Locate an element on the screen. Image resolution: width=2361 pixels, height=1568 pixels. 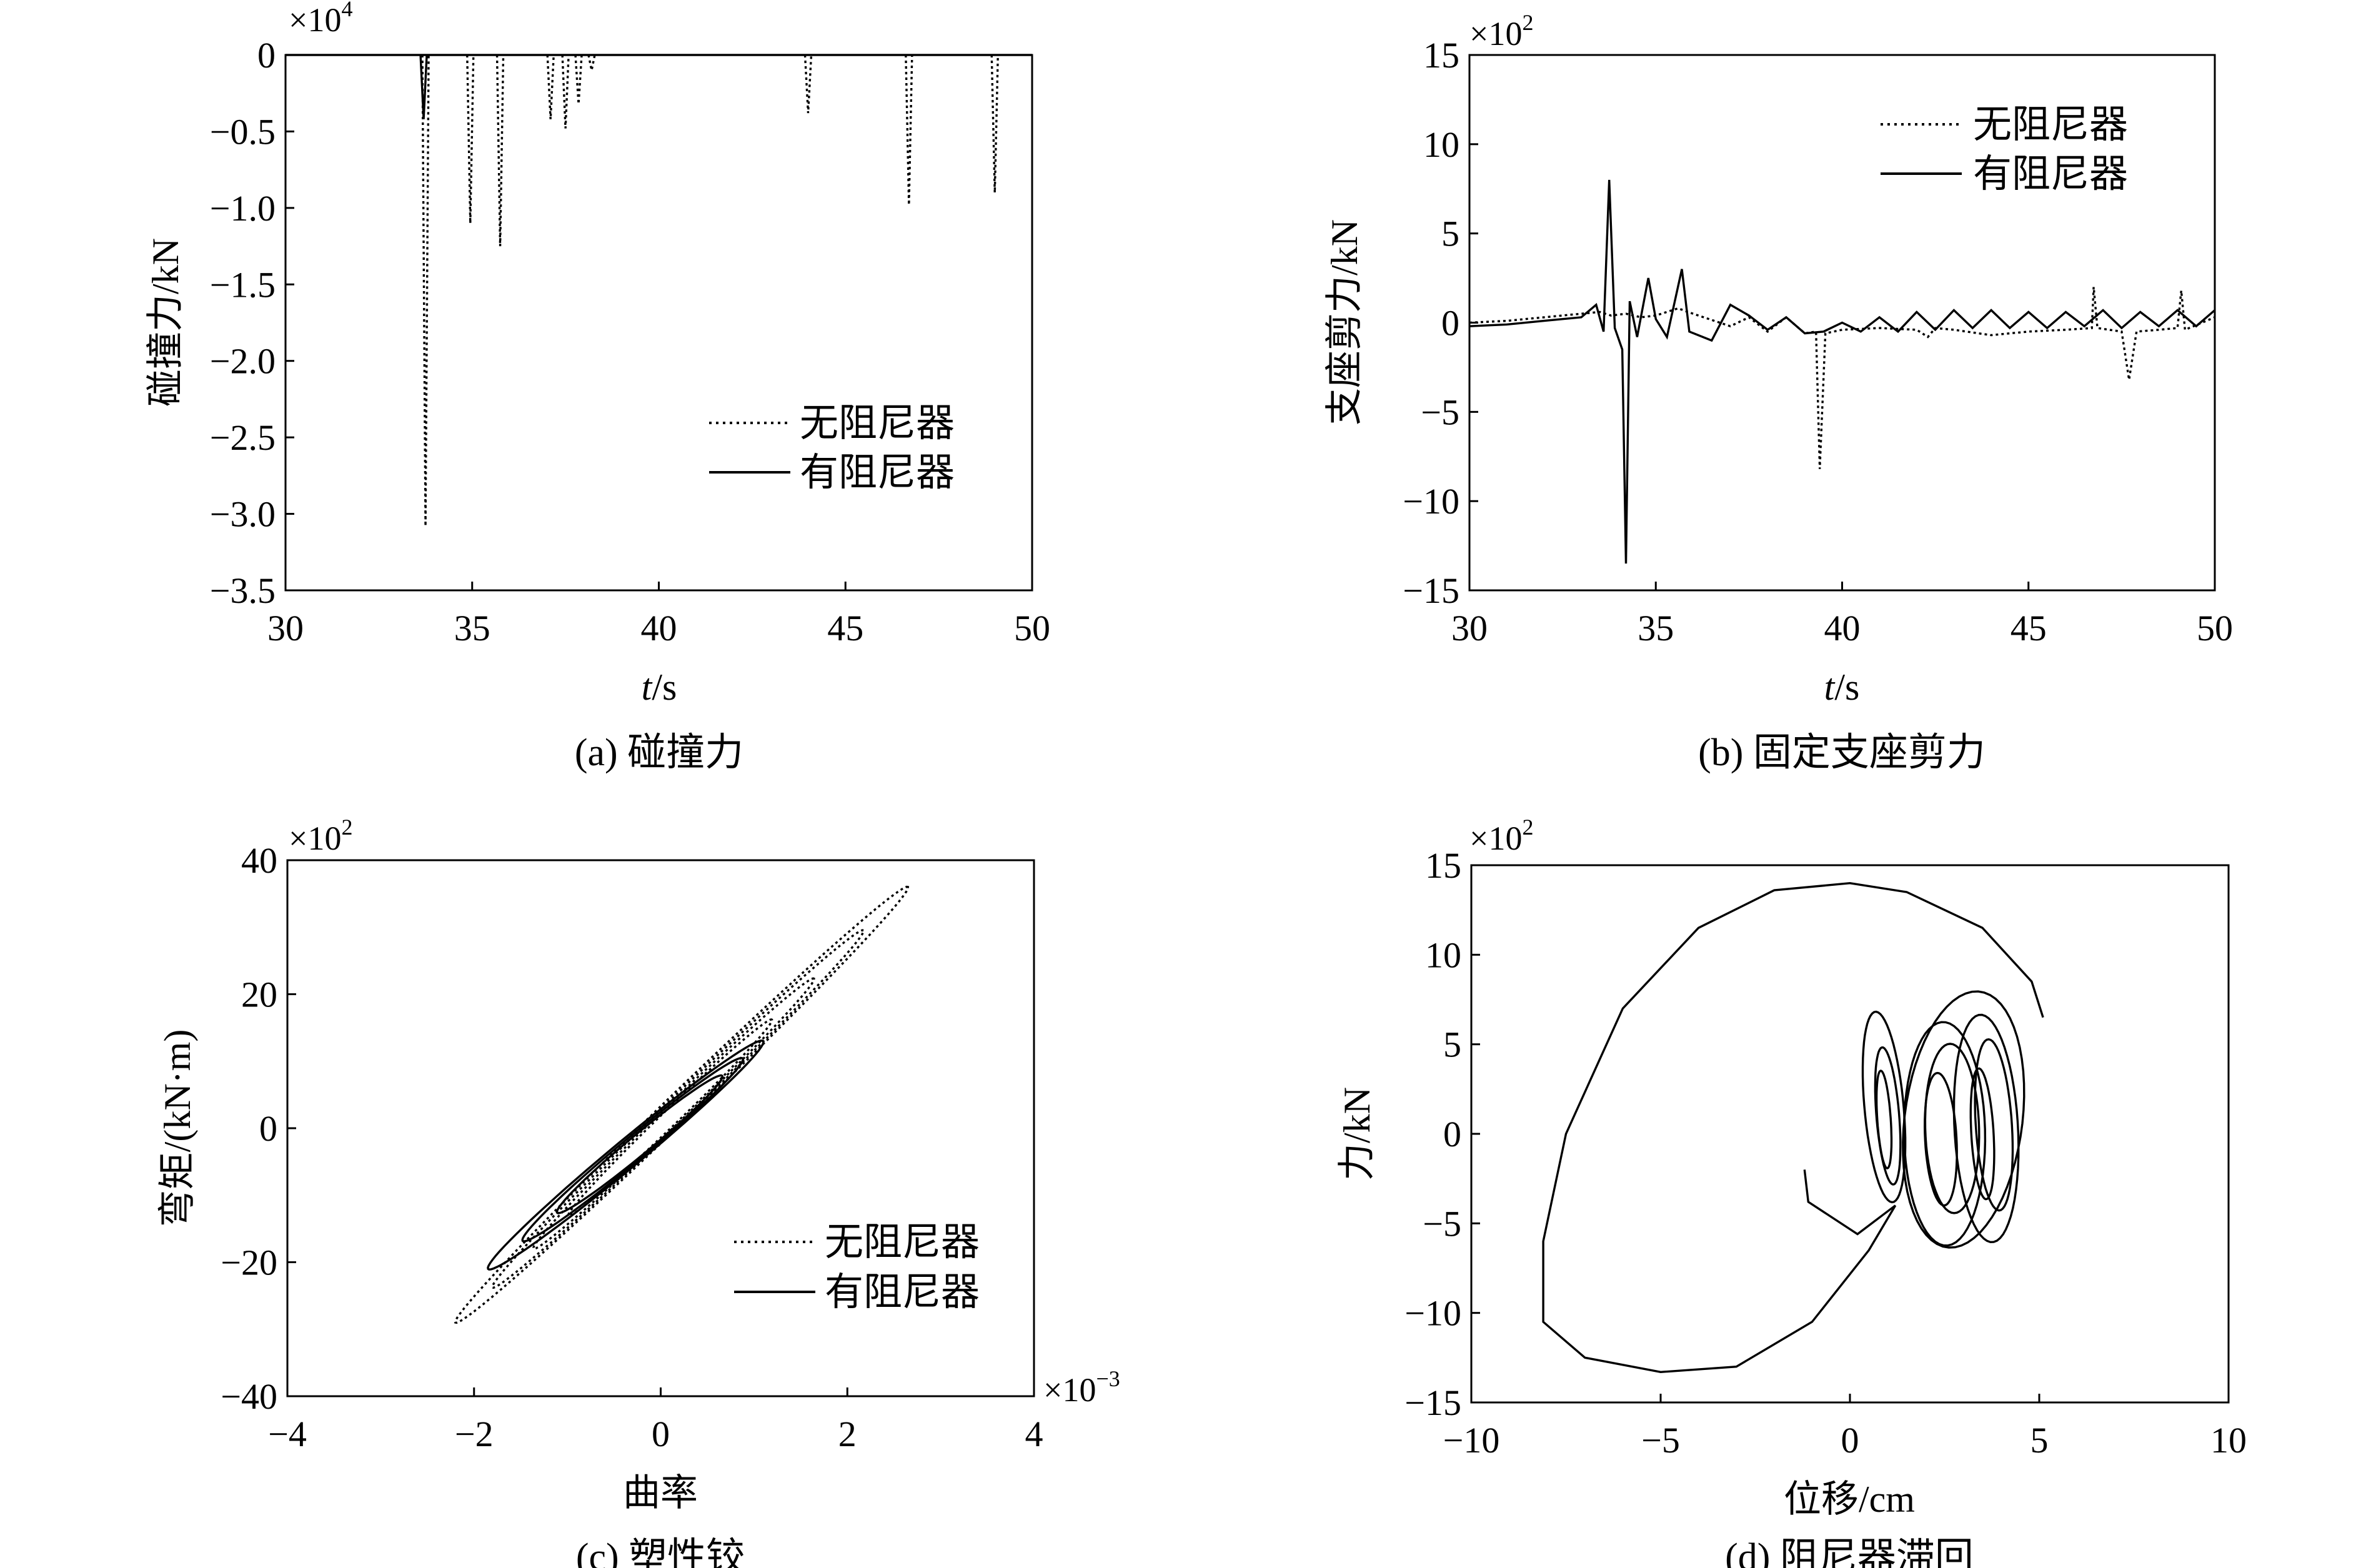
y-tick-label: 10 is located at coordinates (1443, 955).